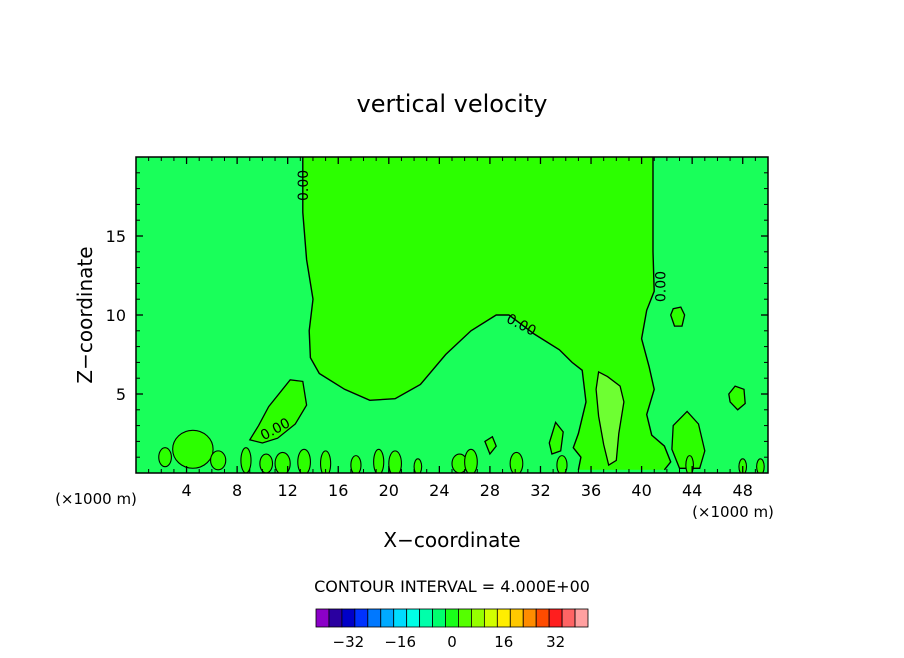 This screenshot has height=658, width=904. Describe the element at coordinates (439, 490) in the screenshot. I see `x-tick-label: 24` at that location.